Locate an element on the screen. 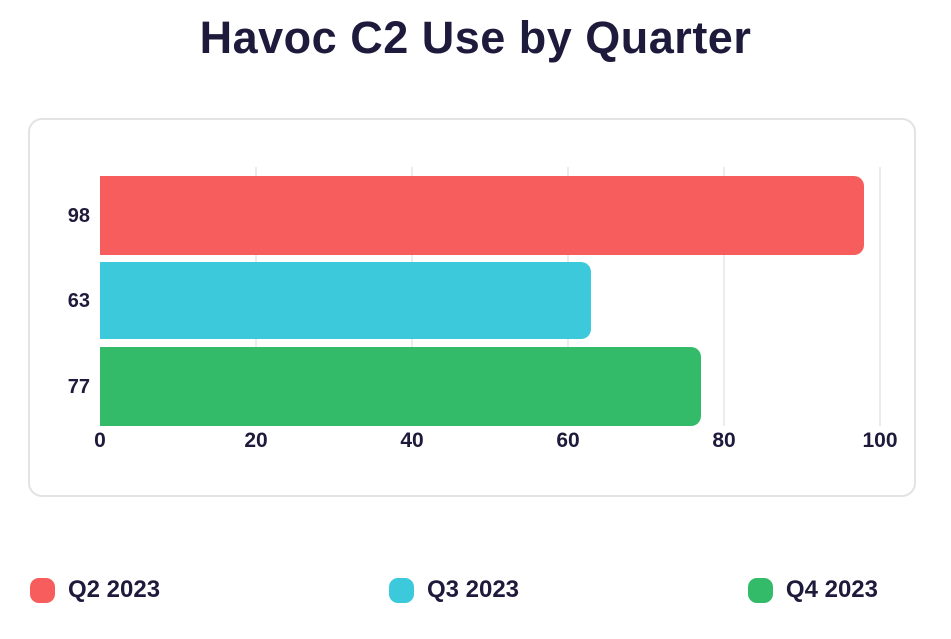 The width and height of the screenshot is (951, 639). x-axis-tick-label: 100 is located at coordinates (880, 440).